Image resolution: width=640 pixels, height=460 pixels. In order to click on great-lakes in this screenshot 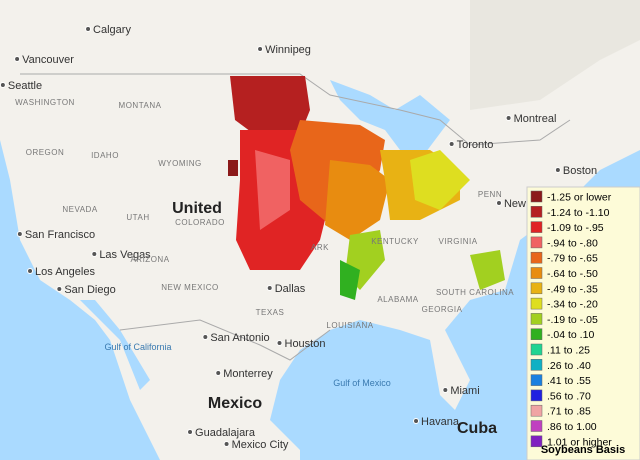, I will do `click(390, 120)`.